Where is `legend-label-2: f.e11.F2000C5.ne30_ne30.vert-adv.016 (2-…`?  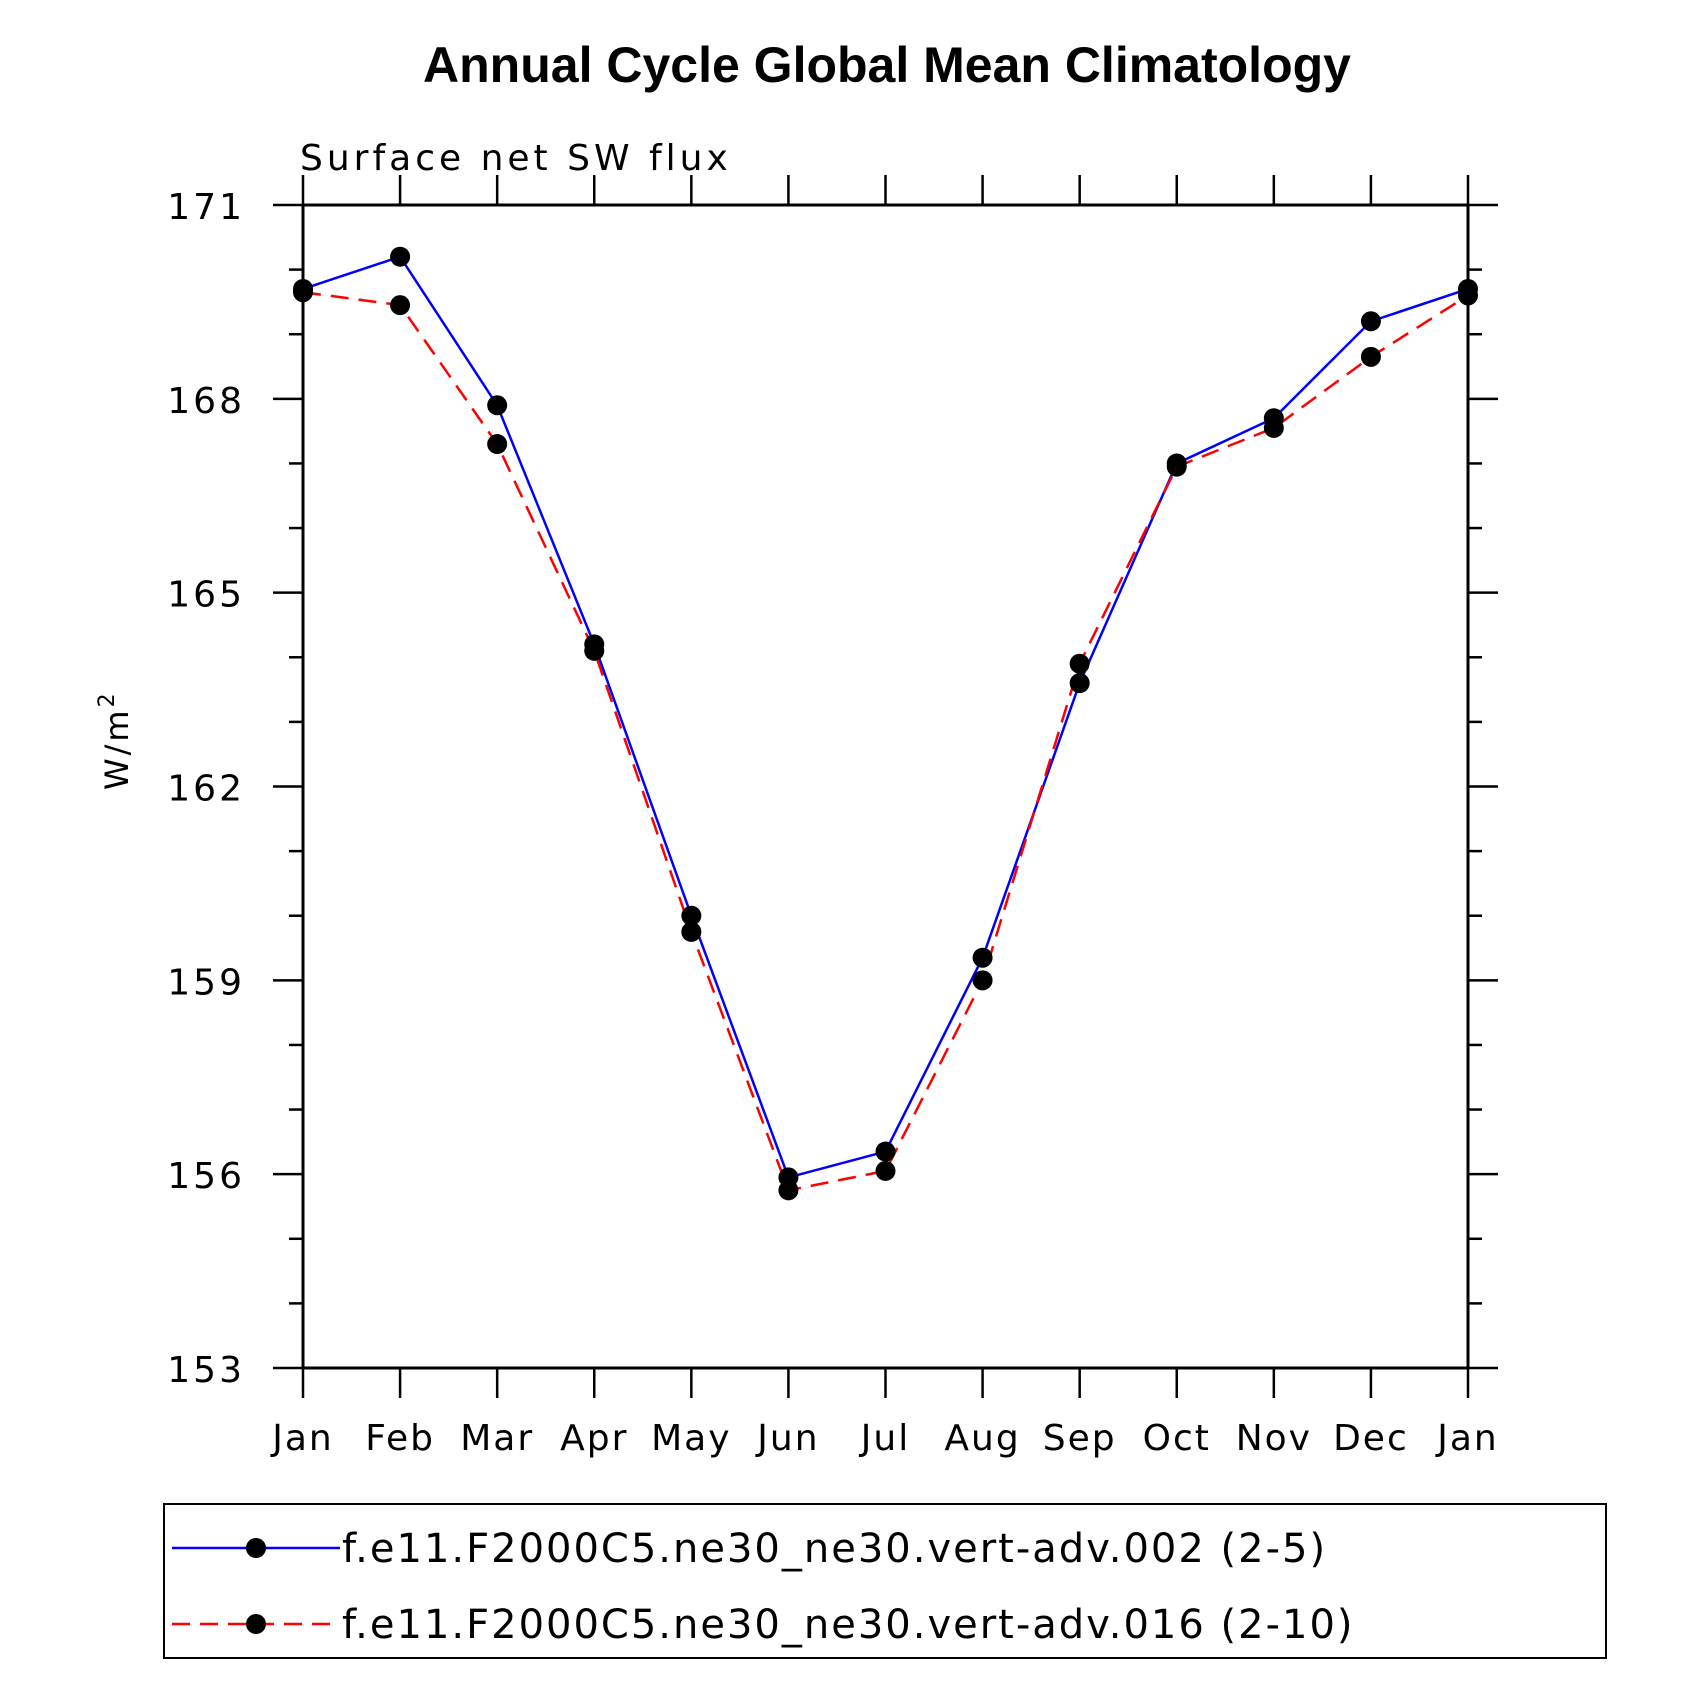
legend-label-2: f.e11.F2000C5.ne30_ne30.vert-adv.016 (2-… is located at coordinates (848, 1625).